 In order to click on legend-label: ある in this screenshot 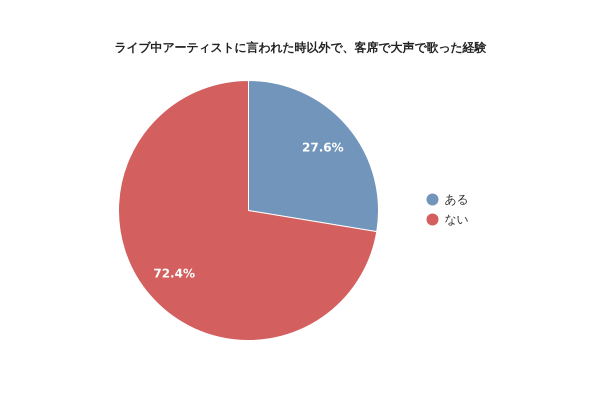, I will do `click(456, 199)`.